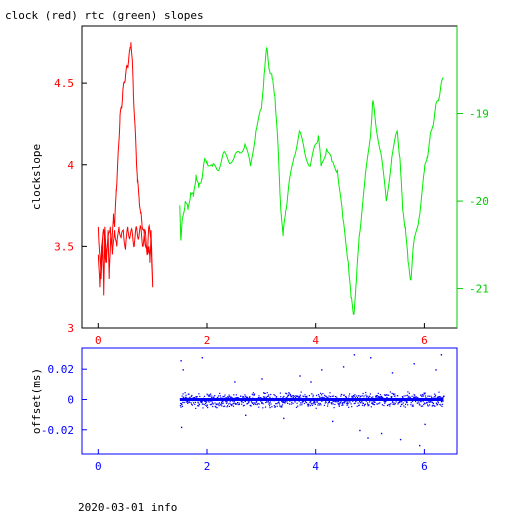 The width and height of the screenshot is (512, 514). What do you see at coordinates (61, 369) in the screenshot?
I see `offset-y-tick-label: 0.02` at bounding box center [61, 369].